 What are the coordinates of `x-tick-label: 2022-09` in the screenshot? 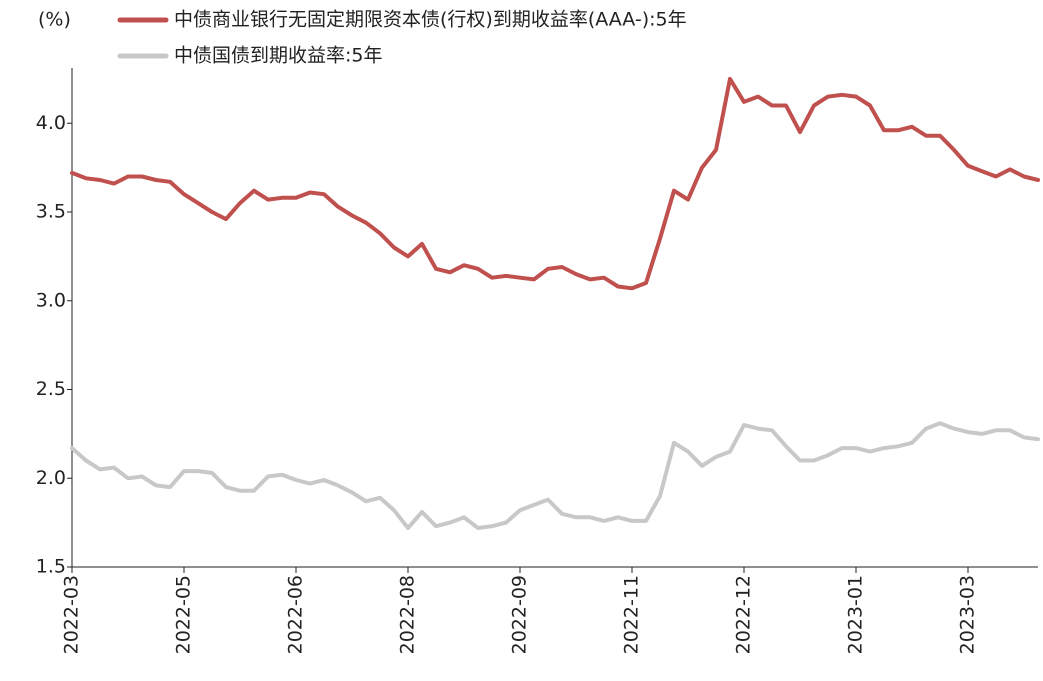 It's located at (520, 614).